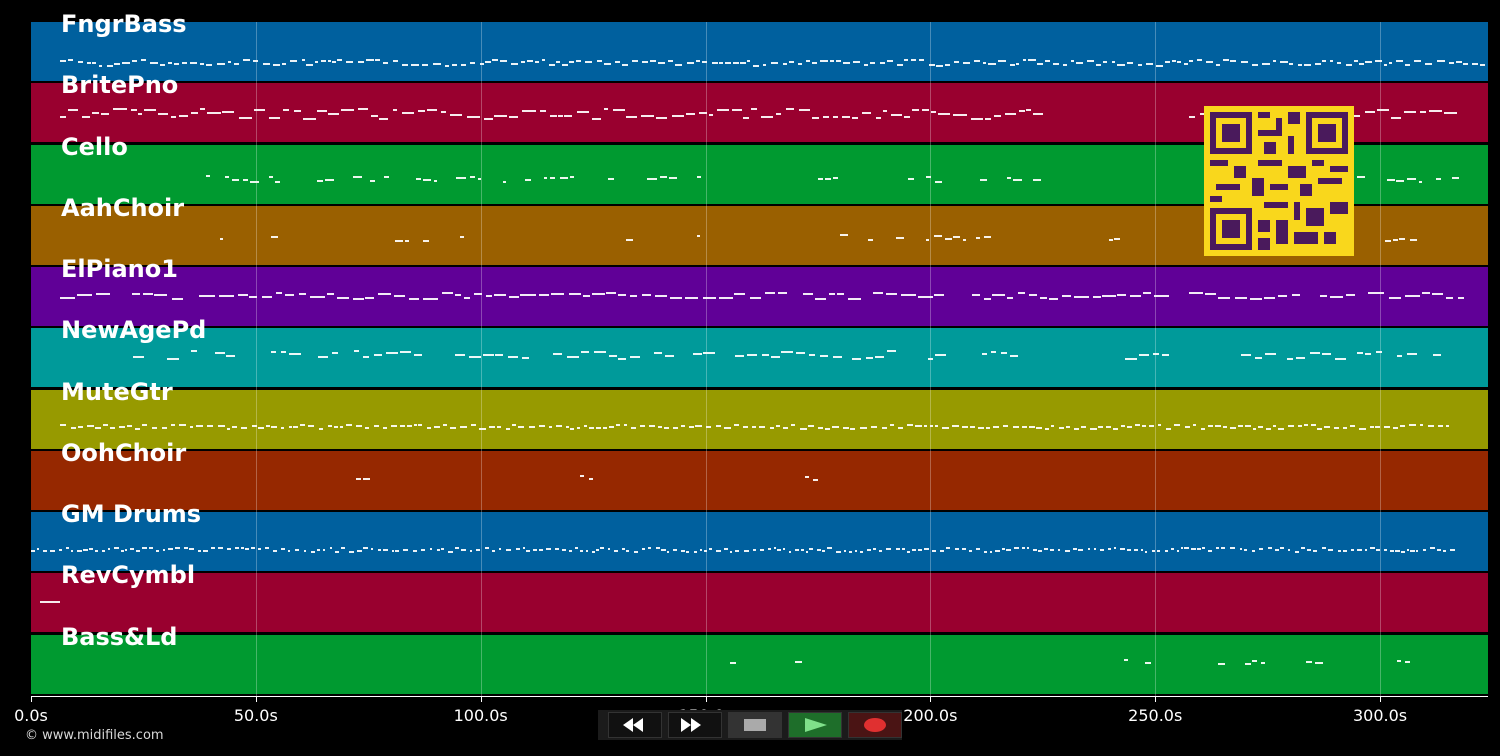 The image size is (1500, 756). I want to click on record-button, so click(875, 725).